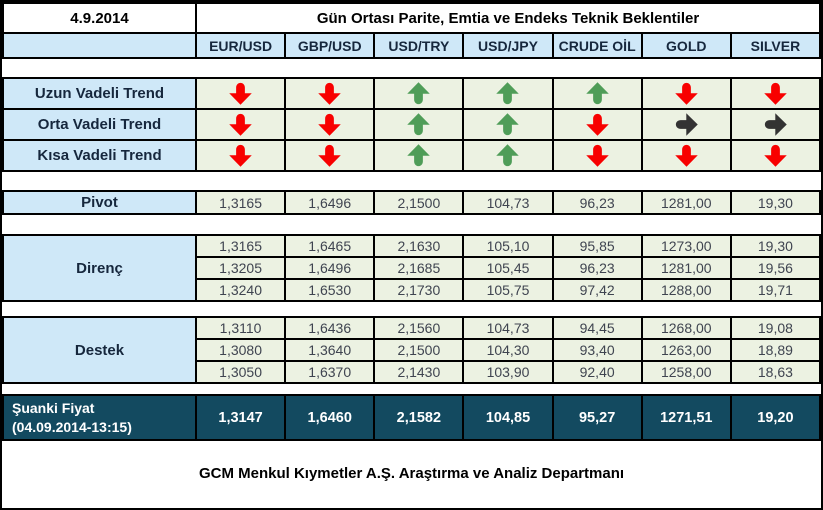 This screenshot has width=823, height=510. I want to click on current-price-value: 19,20, so click(775, 417).